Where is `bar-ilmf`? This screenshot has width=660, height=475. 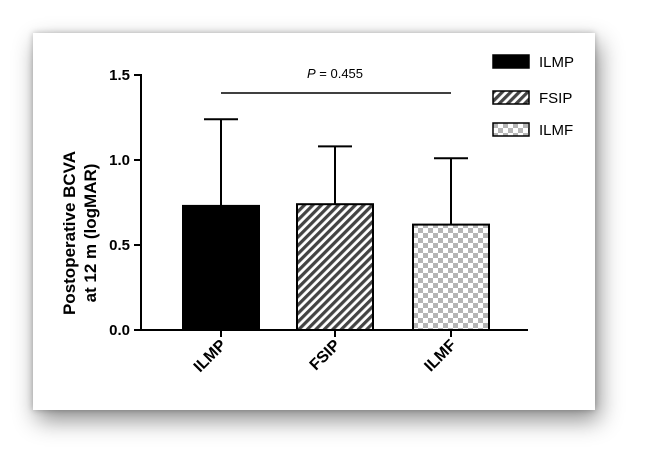 bar-ilmf is located at coordinates (451, 277).